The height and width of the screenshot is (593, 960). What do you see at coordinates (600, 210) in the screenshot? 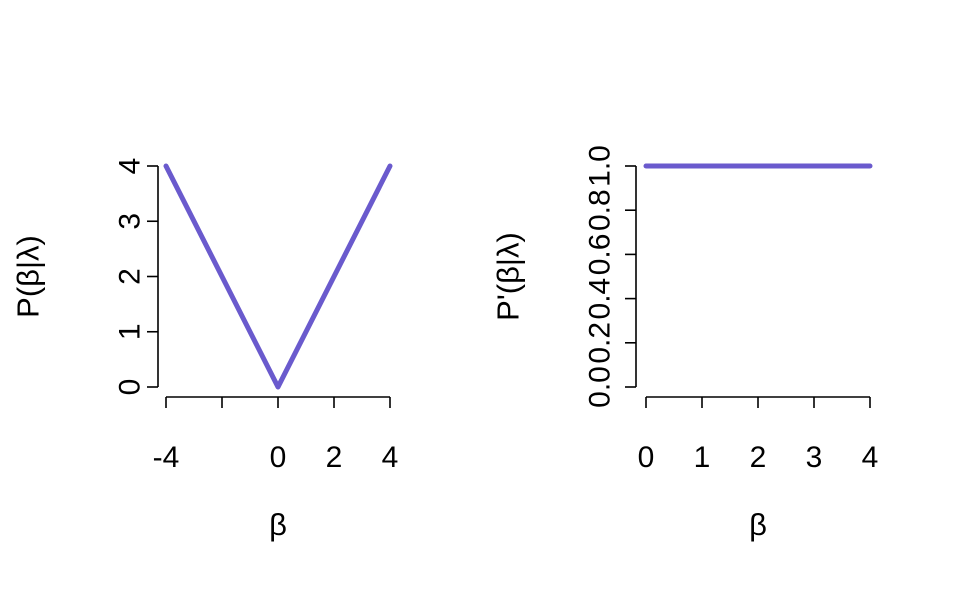
I see `y-tick-label: 0.8` at bounding box center [600, 210].